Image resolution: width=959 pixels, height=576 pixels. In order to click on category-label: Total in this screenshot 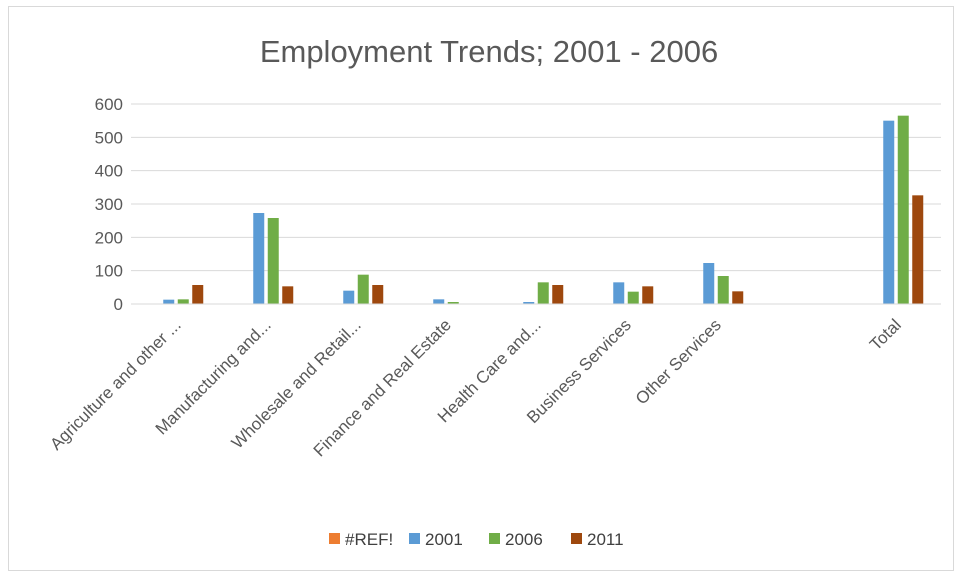, I will do `click(885, 334)`.